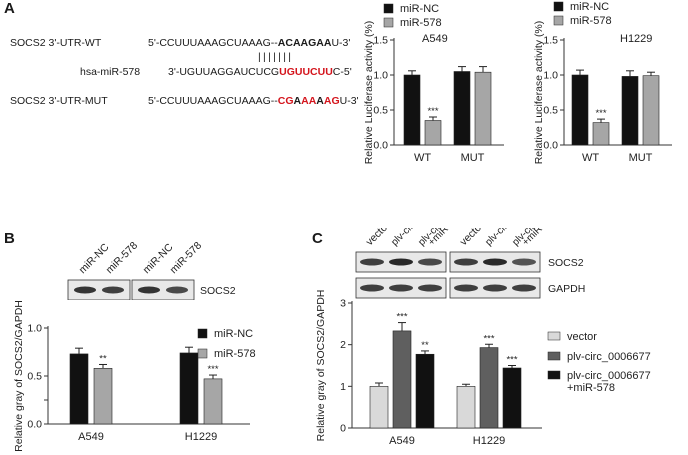 The height and width of the screenshot is (455, 688). What do you see at coordinates (320, 101) in the screenshot?
I see `mut-conserved-2: A` at bounding box center [320, 101].